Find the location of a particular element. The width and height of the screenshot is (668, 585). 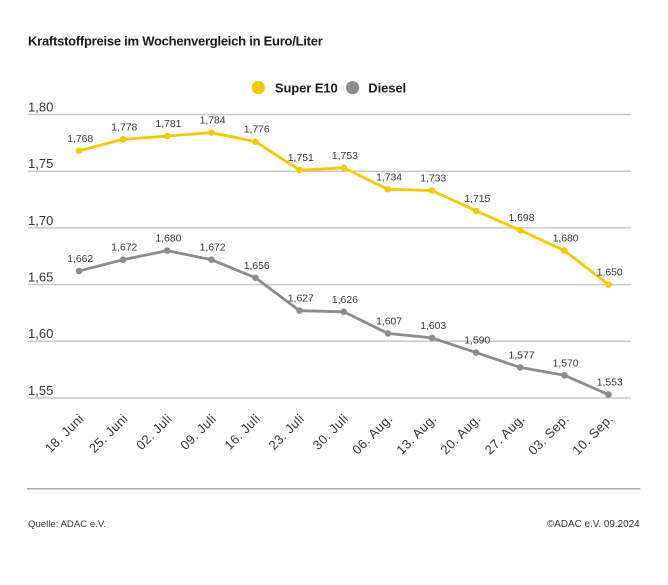

svg-text: Quelle: ADAC e.V. is located at coordinates (67, 524).